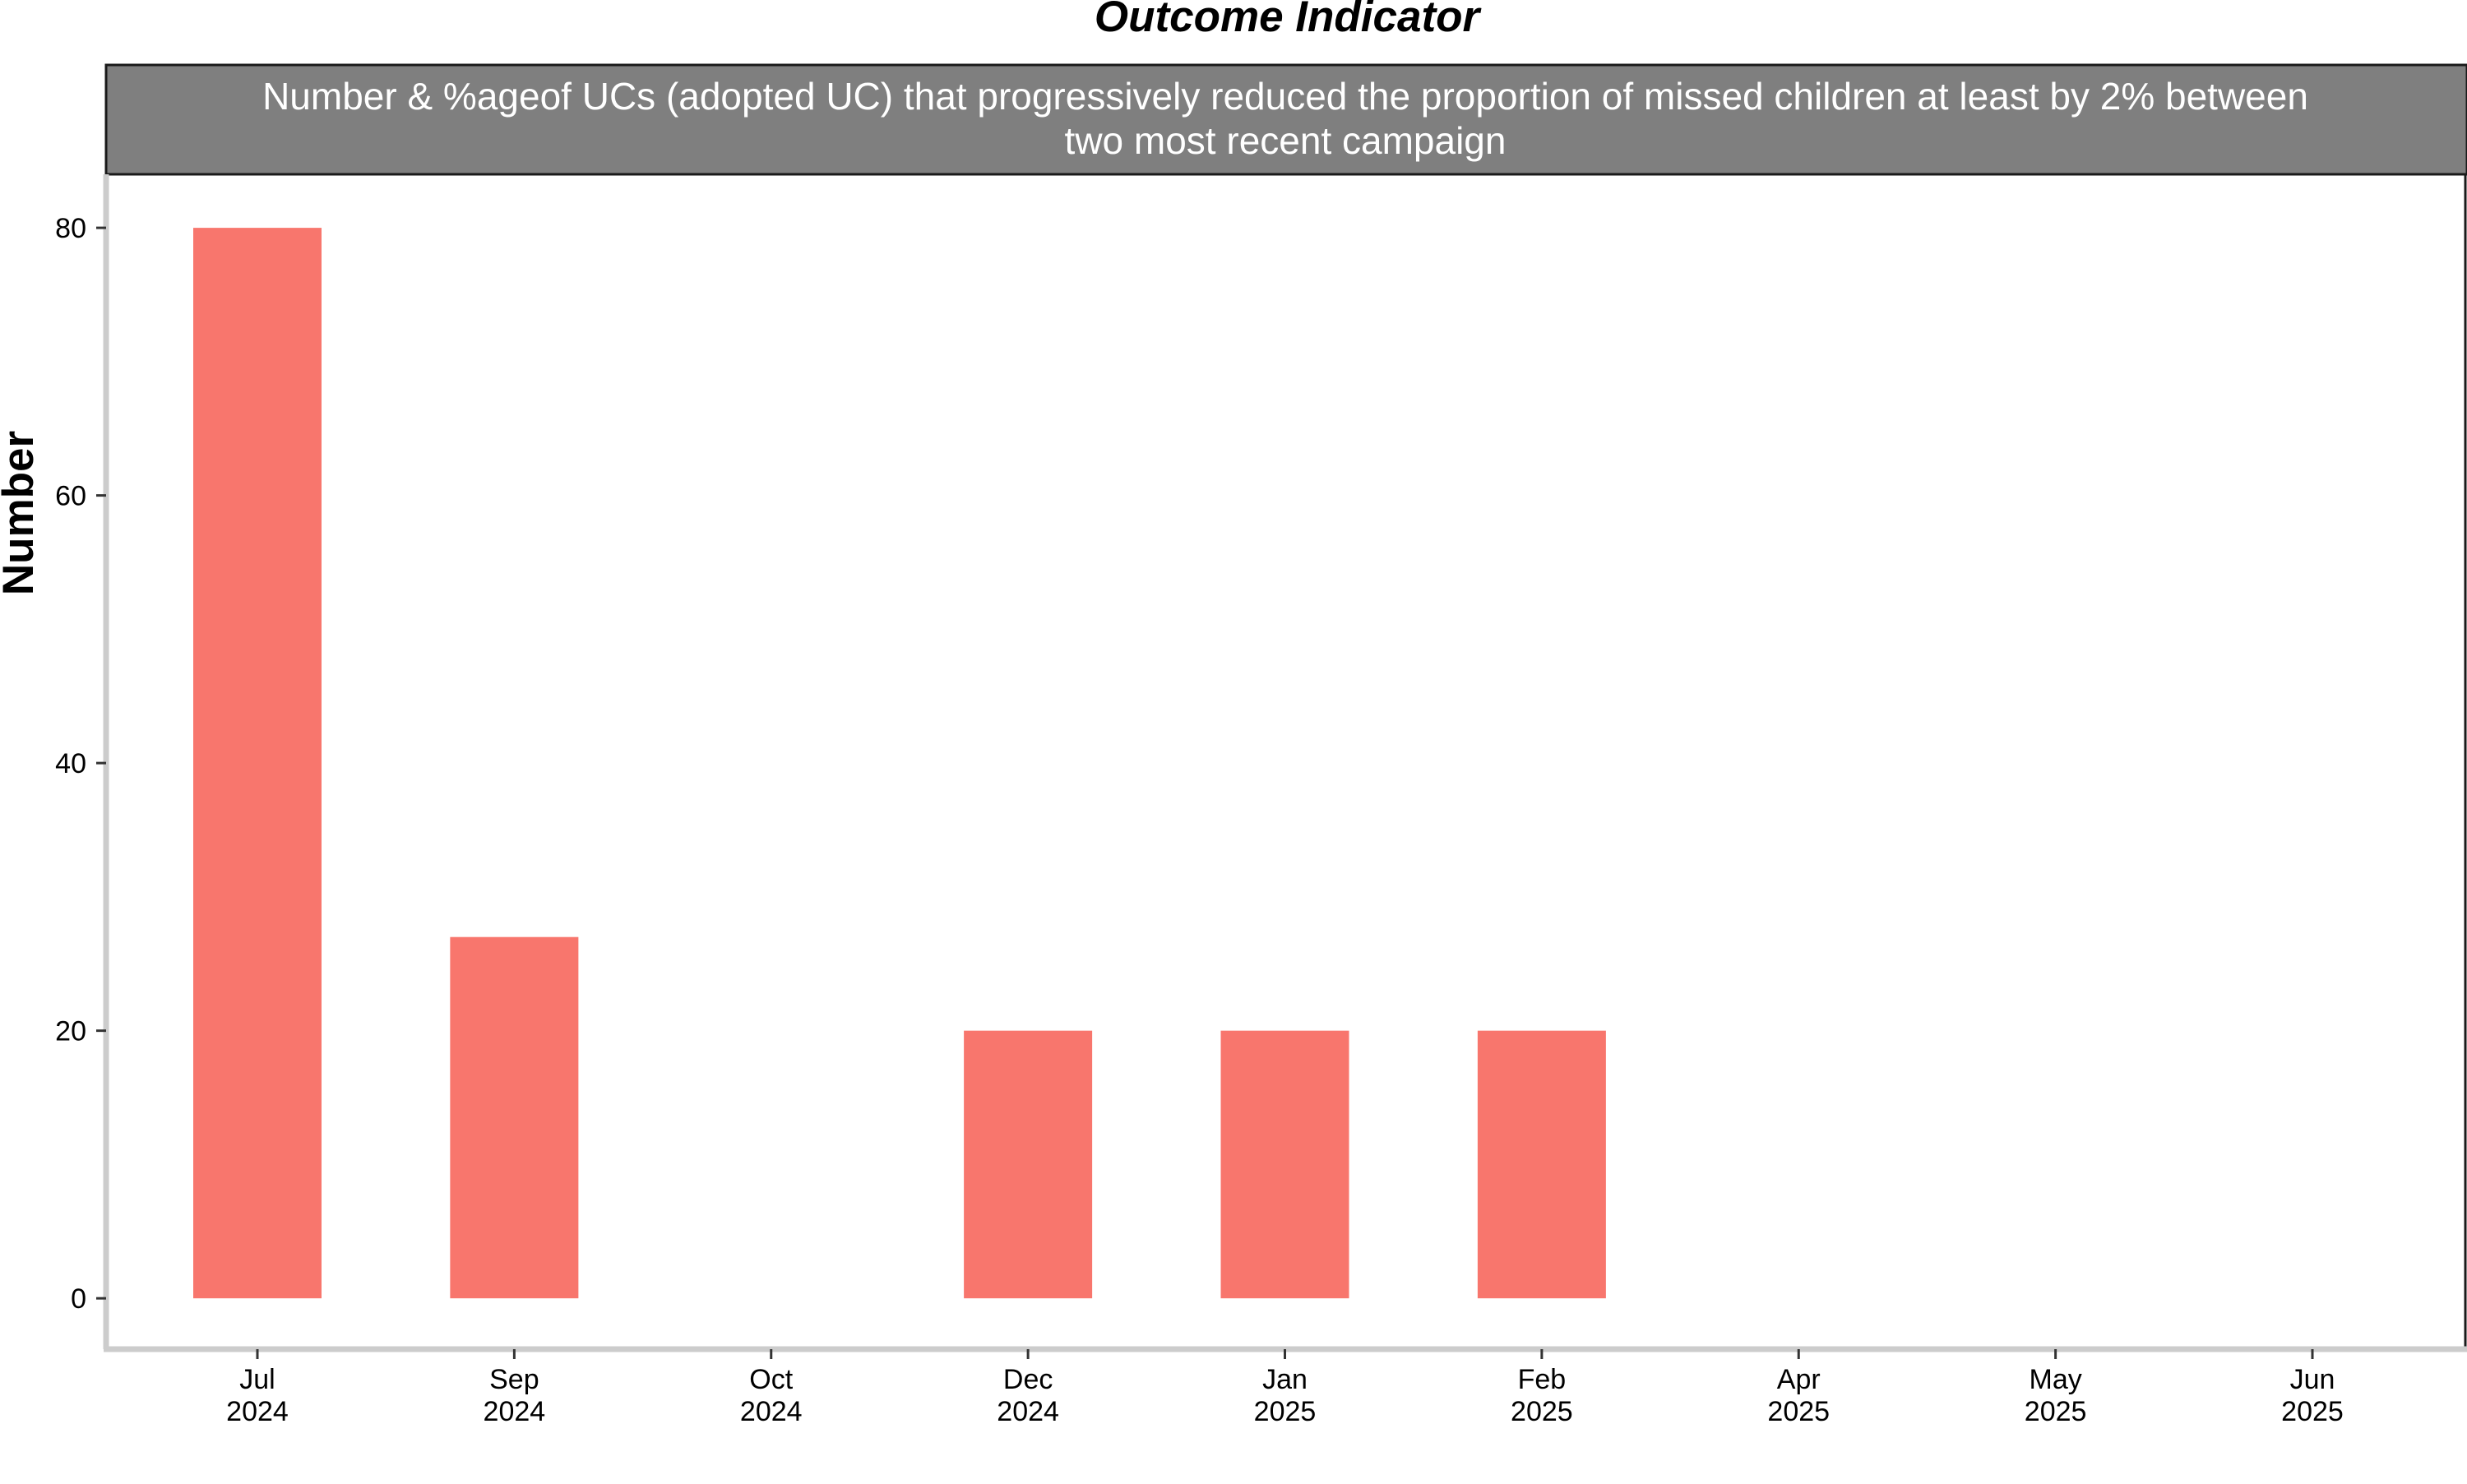 The width and height of the screenshot is (2467, 1484). Describe the element at coordinates (70, 1032) in the screenshot. I see `y-tick-label: 20` at that location.